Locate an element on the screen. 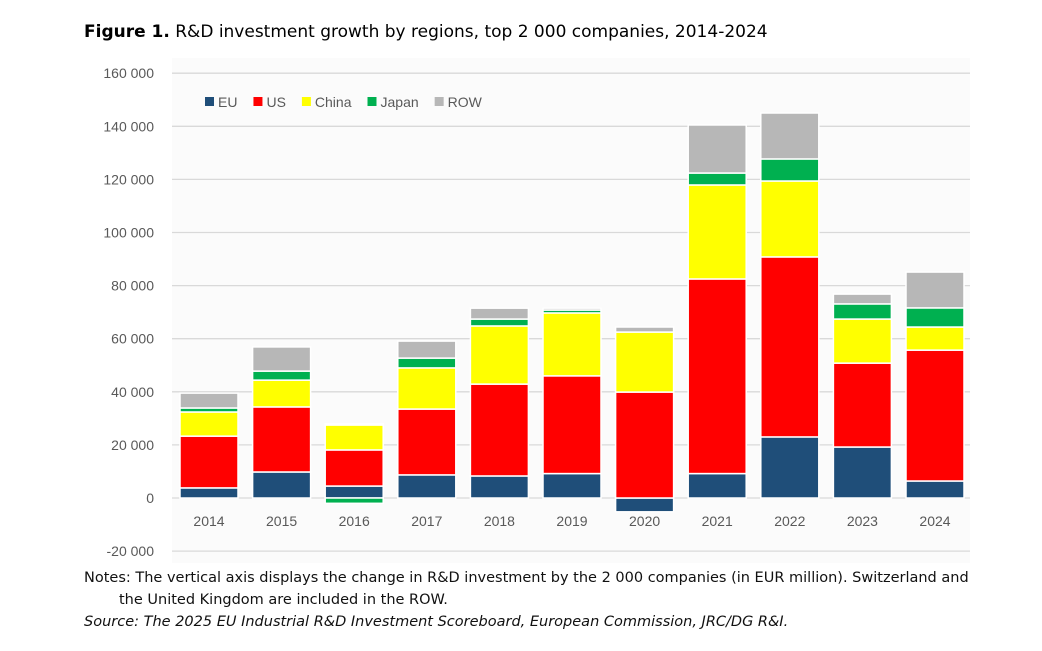  legend-label-japan: Japan is located at coordinates (400, 102).